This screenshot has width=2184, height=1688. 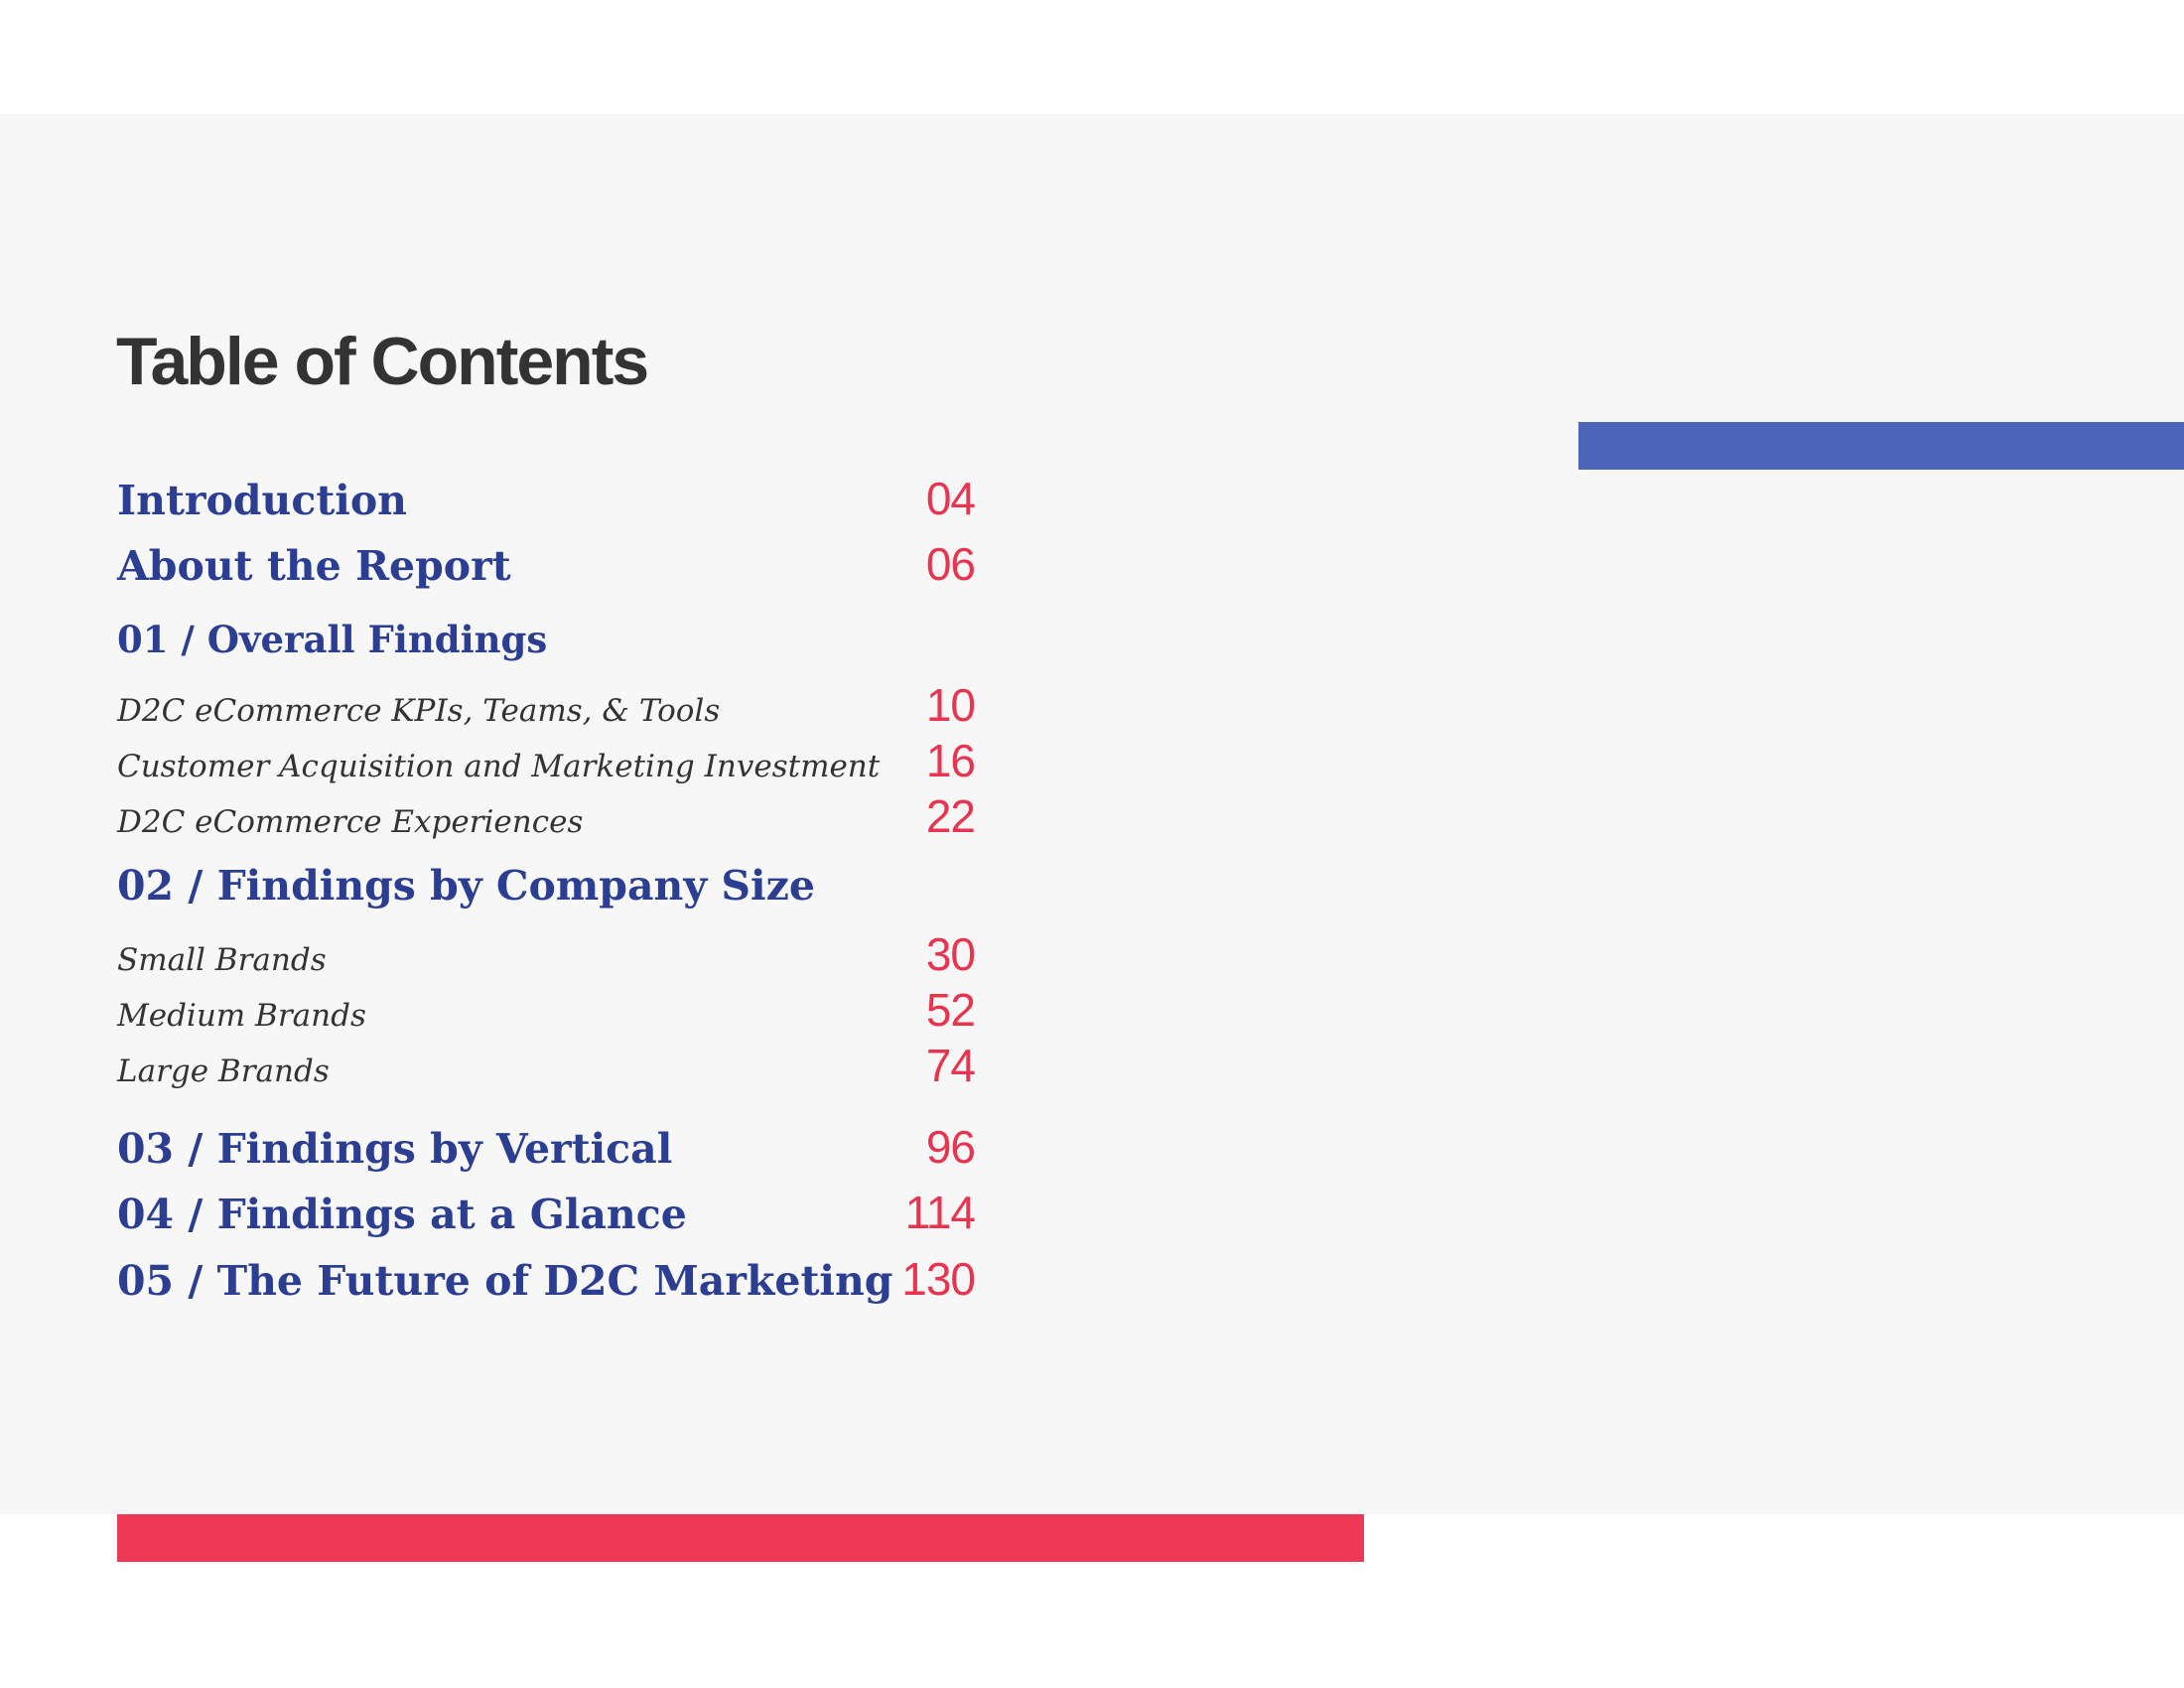 What do you see at coordinates (950, 760) in the screenshot?
I see `toc-page-number: 16` at bounding box center [950, 760].